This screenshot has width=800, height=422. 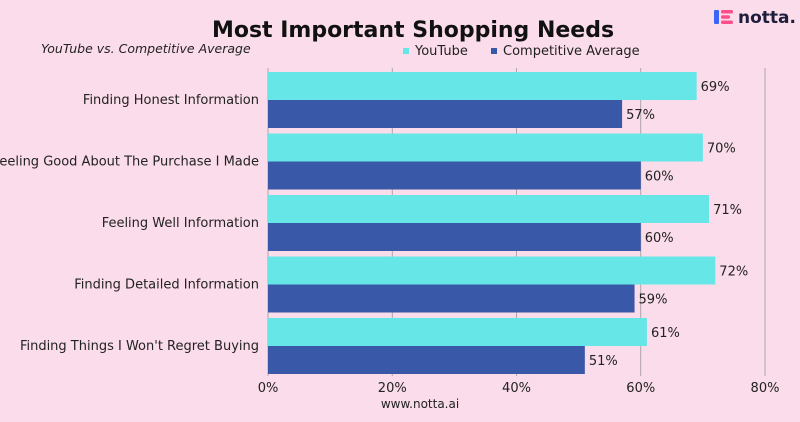 What do you see at coordinates (180, 223) in the screenshot?
I see `category-label: Feeling Well Information` at bounding box center [180, 223].